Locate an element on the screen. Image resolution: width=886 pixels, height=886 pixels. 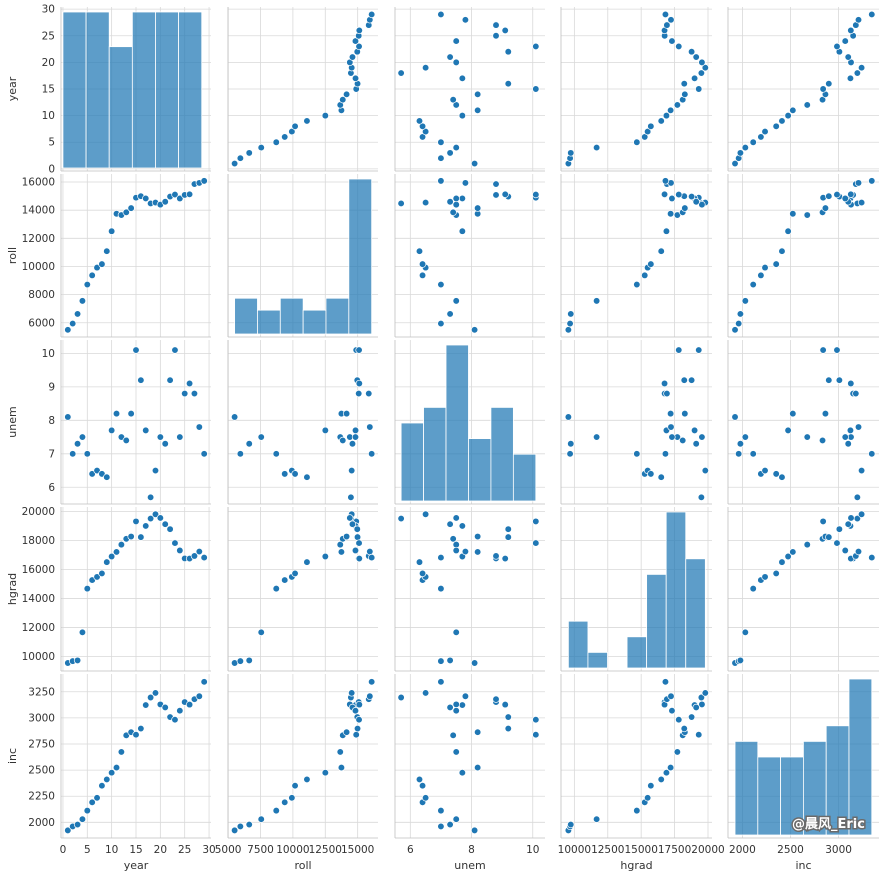
x-tick-label: 15000 is located at coordinates (357, 850).